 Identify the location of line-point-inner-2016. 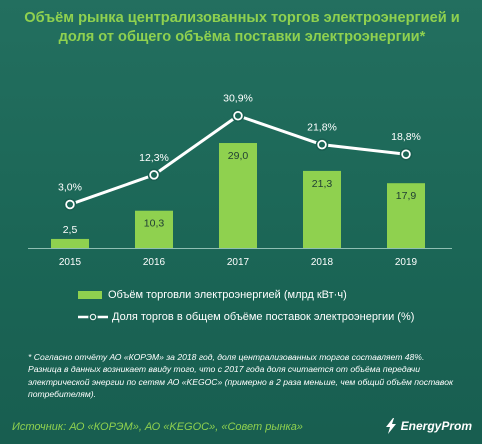
(154, 174).